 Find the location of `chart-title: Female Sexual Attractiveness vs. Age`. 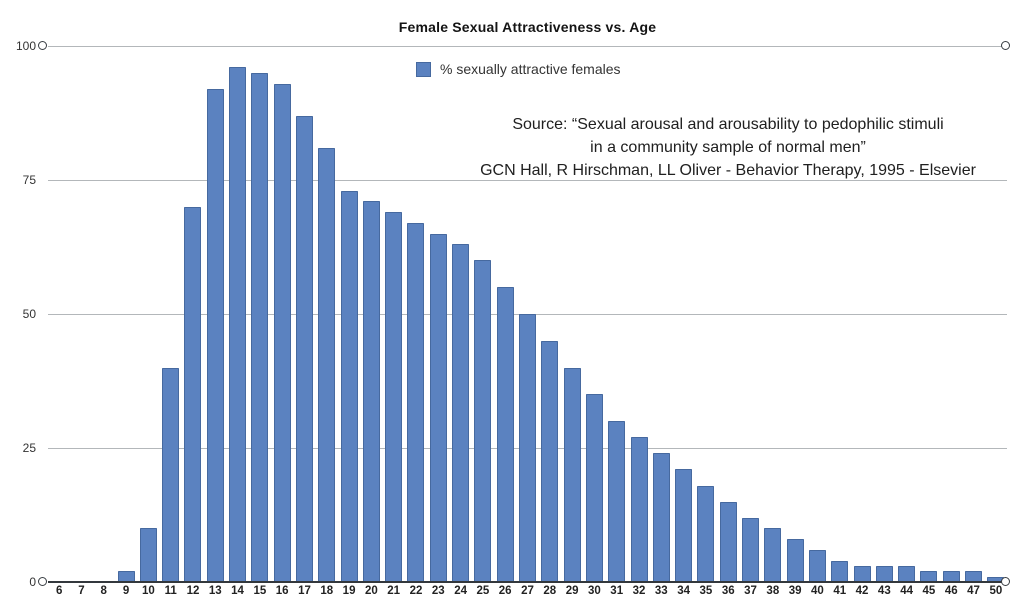

chart-title: Female Sexual Attractiveness vs. Age is located at coordinates (527, 27).